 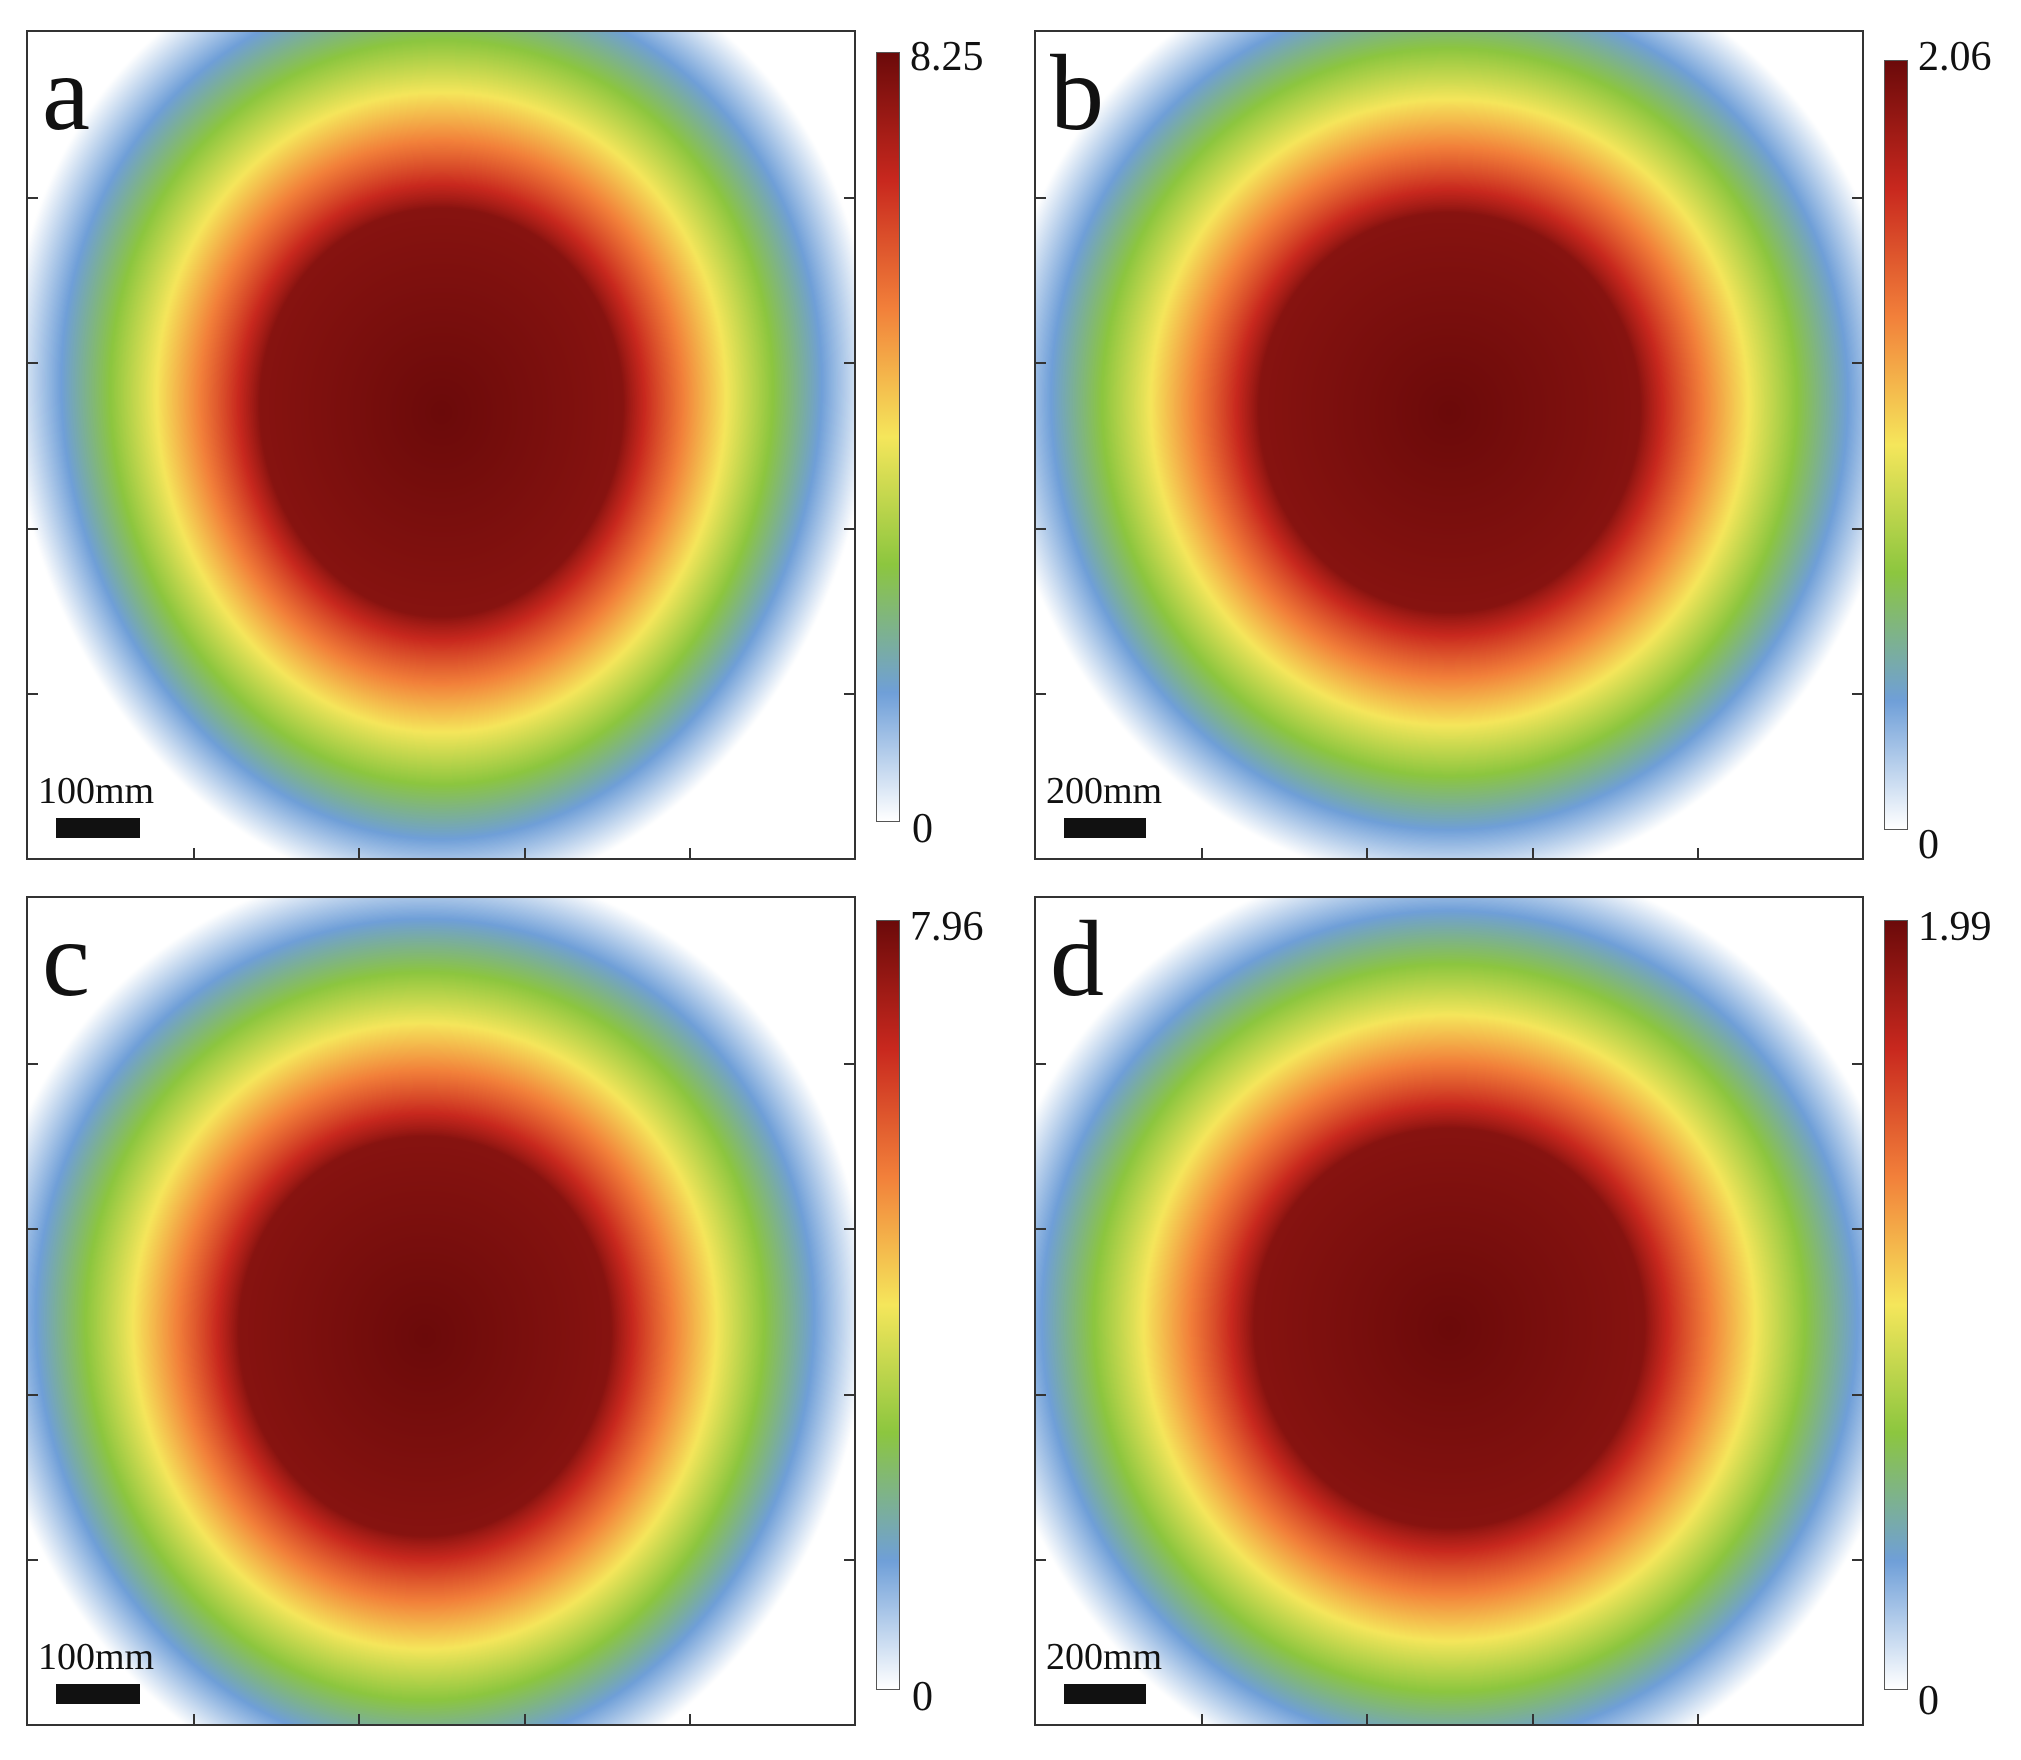 What do you see at coordinates (1104, 791) in the screenshot?
I see `scale-bar-label-b: 200mm` at bounding box center [1104, 791].